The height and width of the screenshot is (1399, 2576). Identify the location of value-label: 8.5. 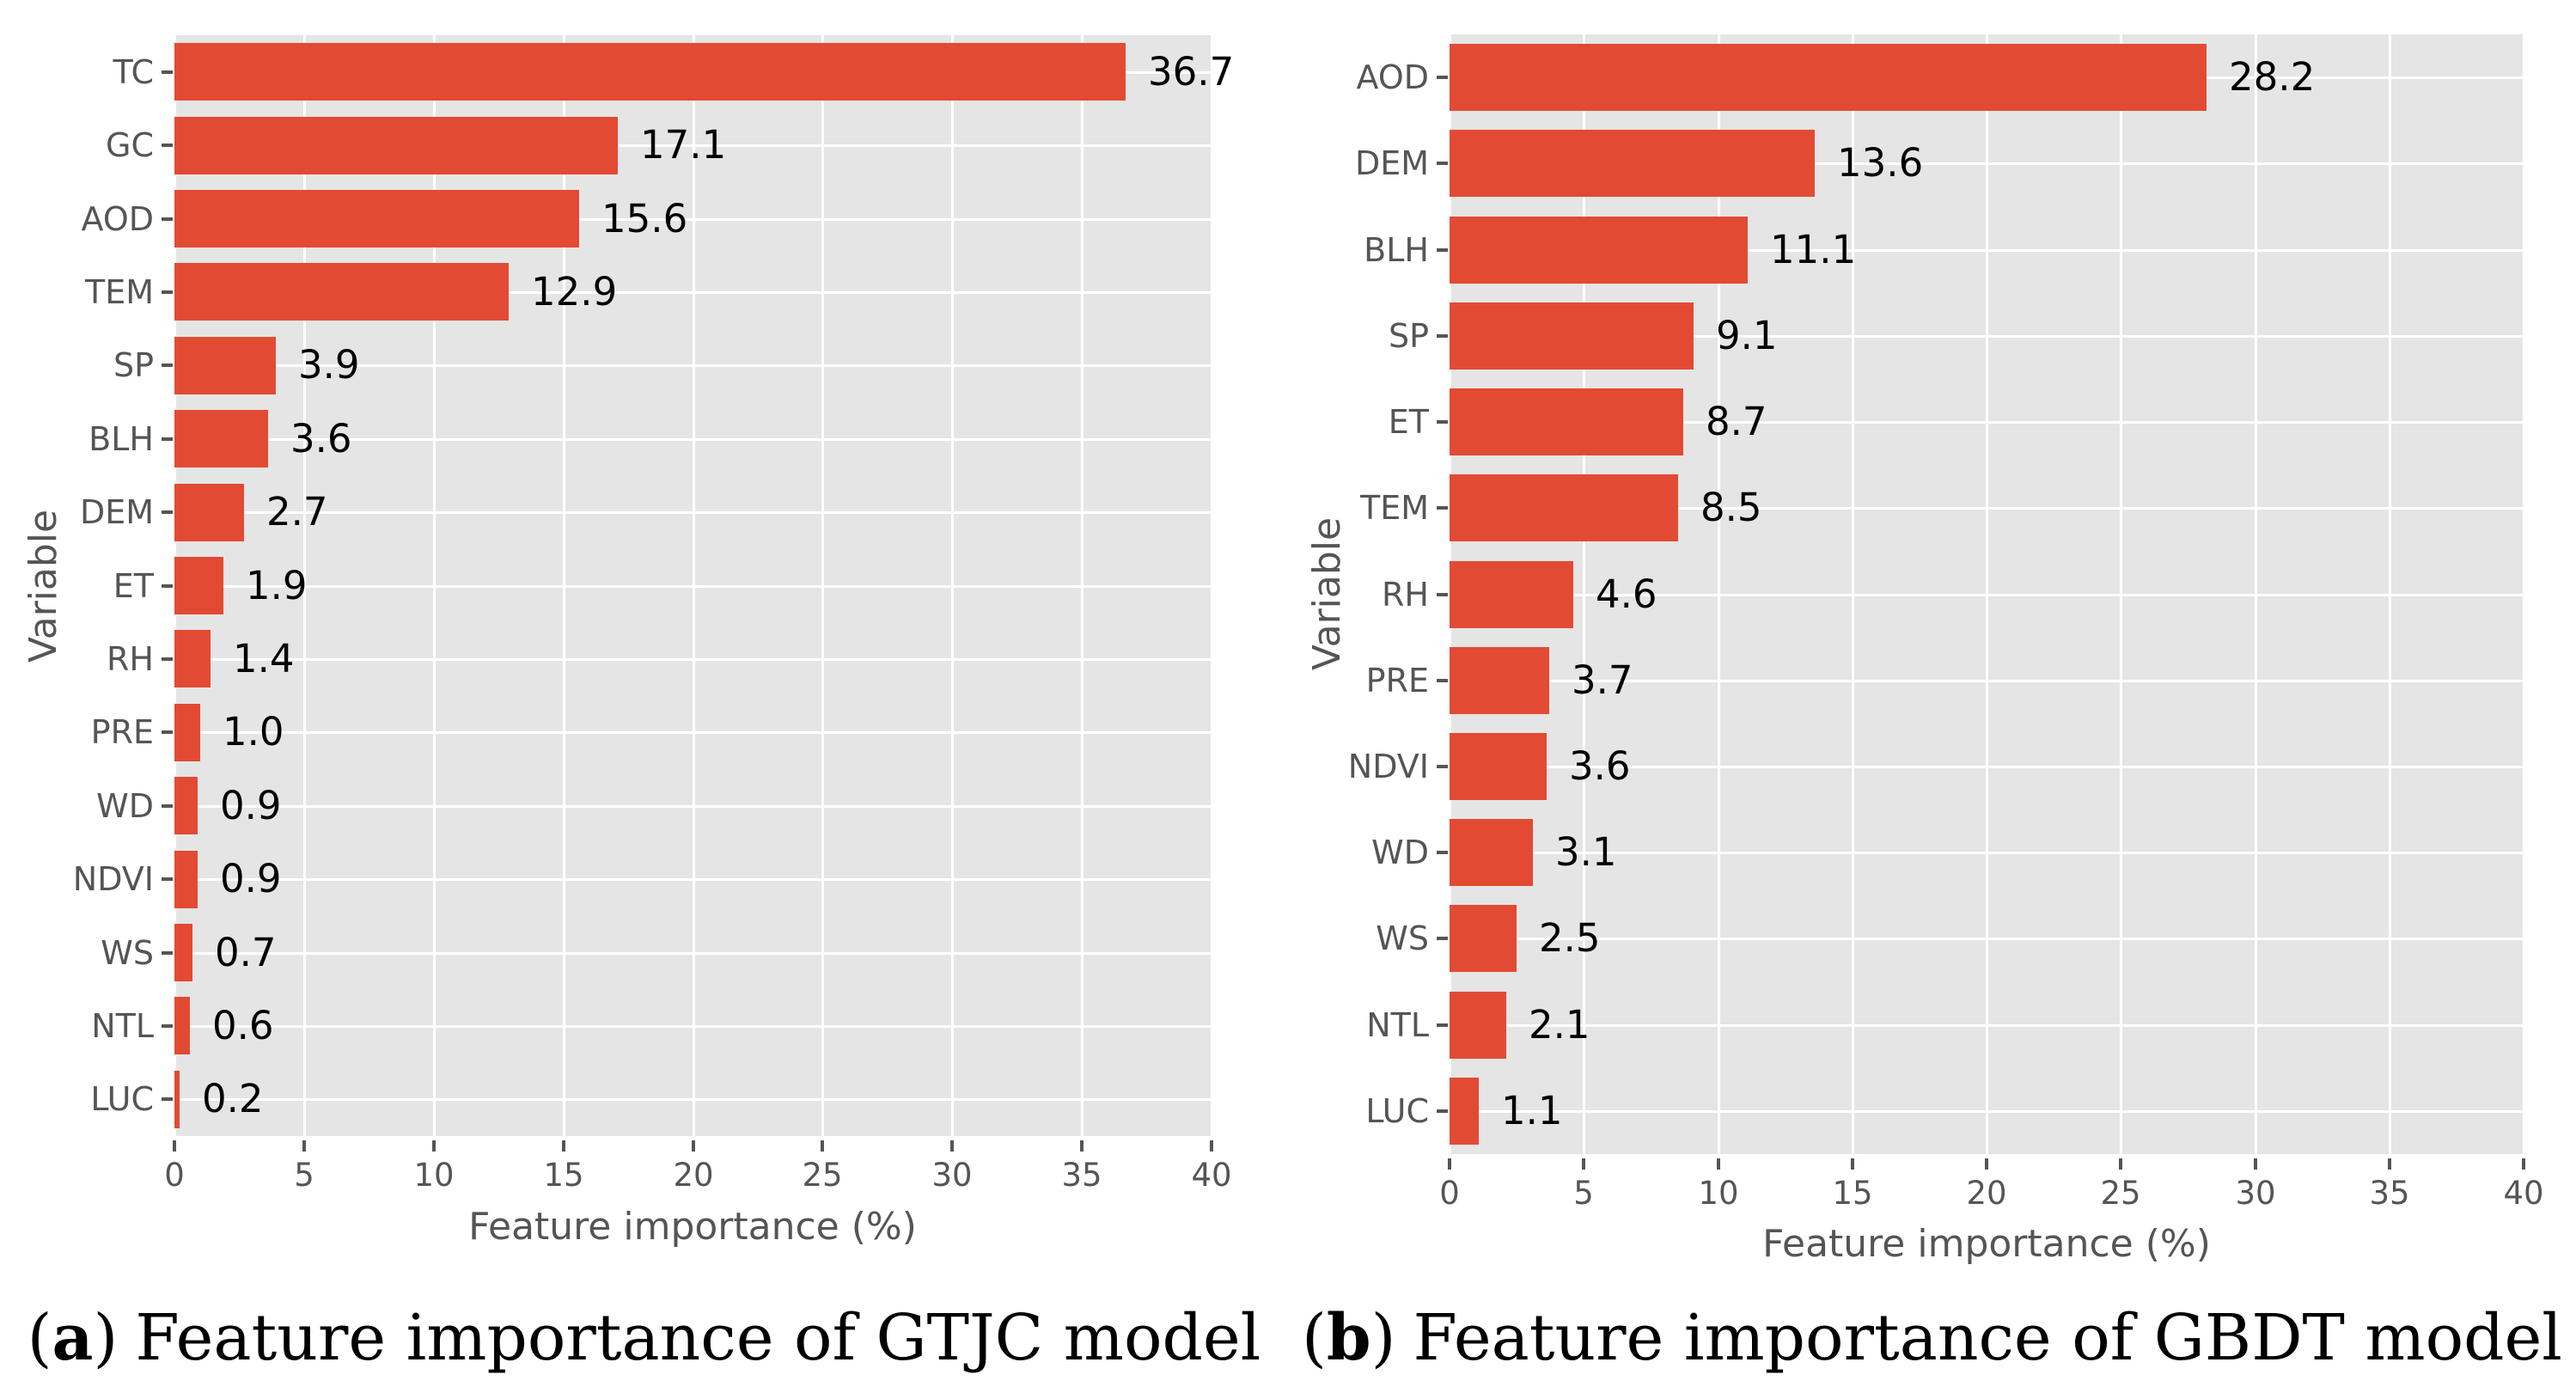
(1731, 507).